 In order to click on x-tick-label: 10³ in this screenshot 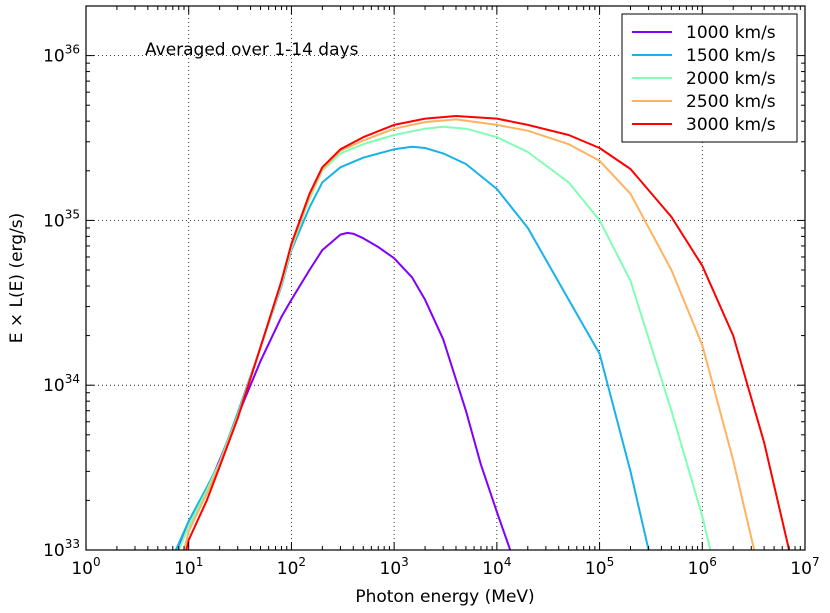, I will do `click(394, 567)`.